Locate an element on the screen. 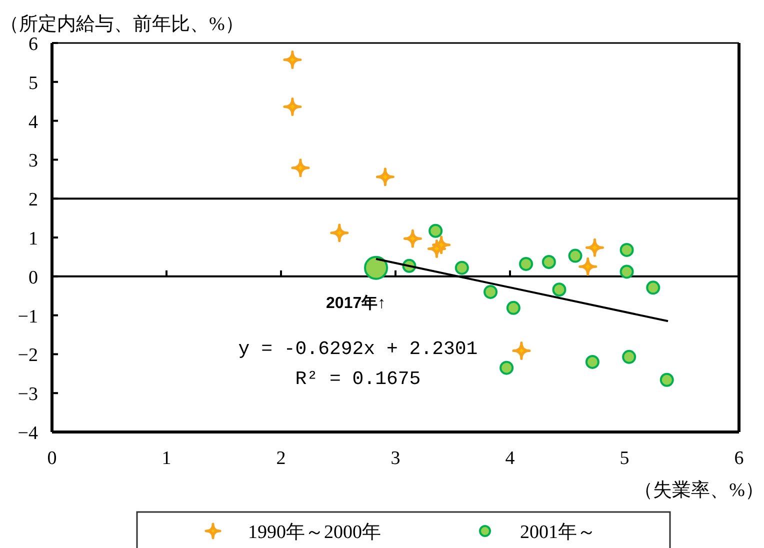  x-tick-label: 4 is located at coordinates (510, 458).